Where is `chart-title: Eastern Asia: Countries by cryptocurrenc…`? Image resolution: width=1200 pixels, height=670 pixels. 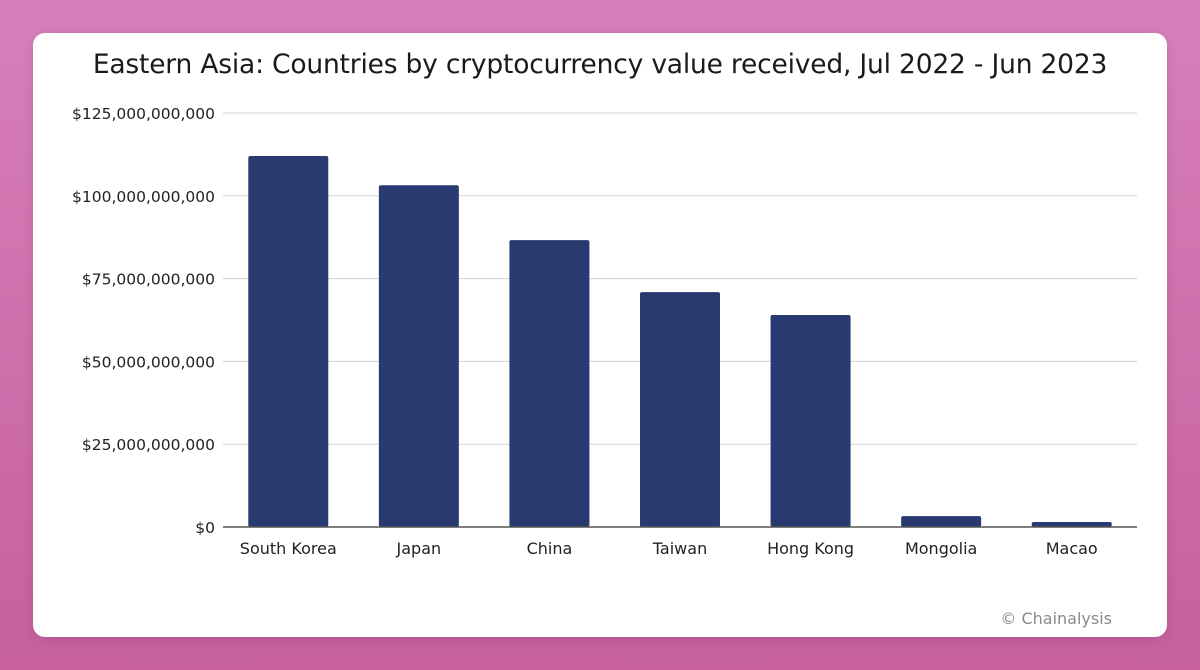
chart-title: Eastern Asia: Countries by cryptocurrenc… is located at coordinates (600, 64).